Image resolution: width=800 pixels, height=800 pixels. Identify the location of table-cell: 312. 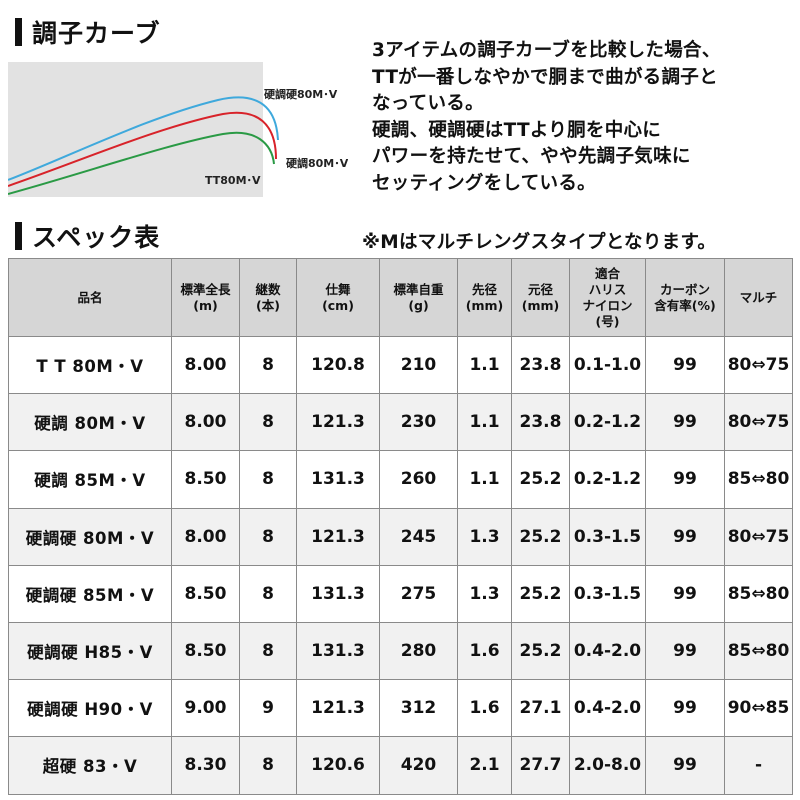
(418, 708).